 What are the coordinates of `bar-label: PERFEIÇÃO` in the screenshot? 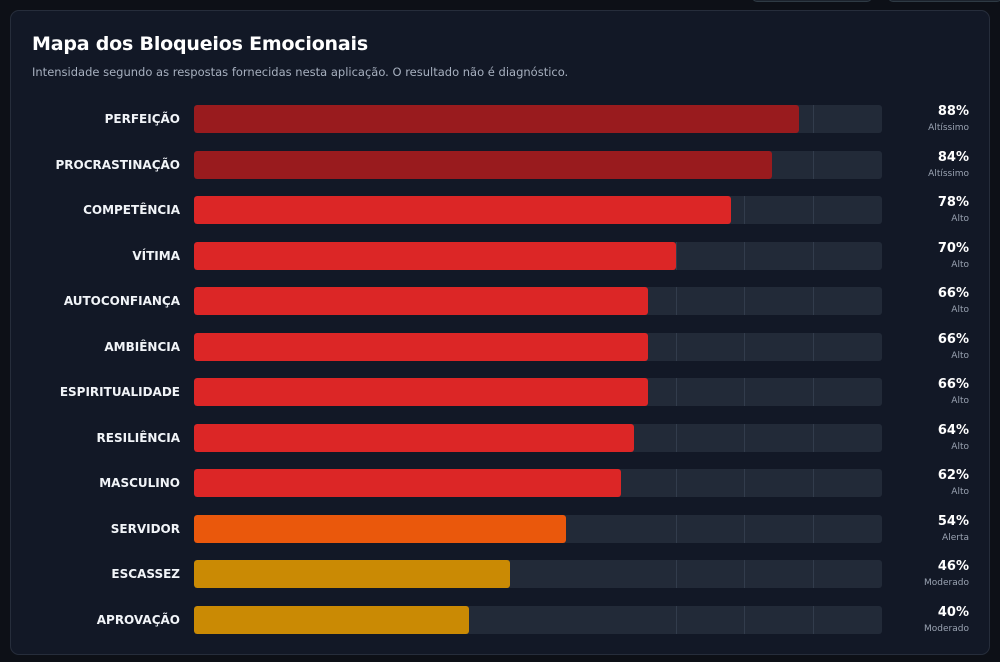 It's located at (142, 119).